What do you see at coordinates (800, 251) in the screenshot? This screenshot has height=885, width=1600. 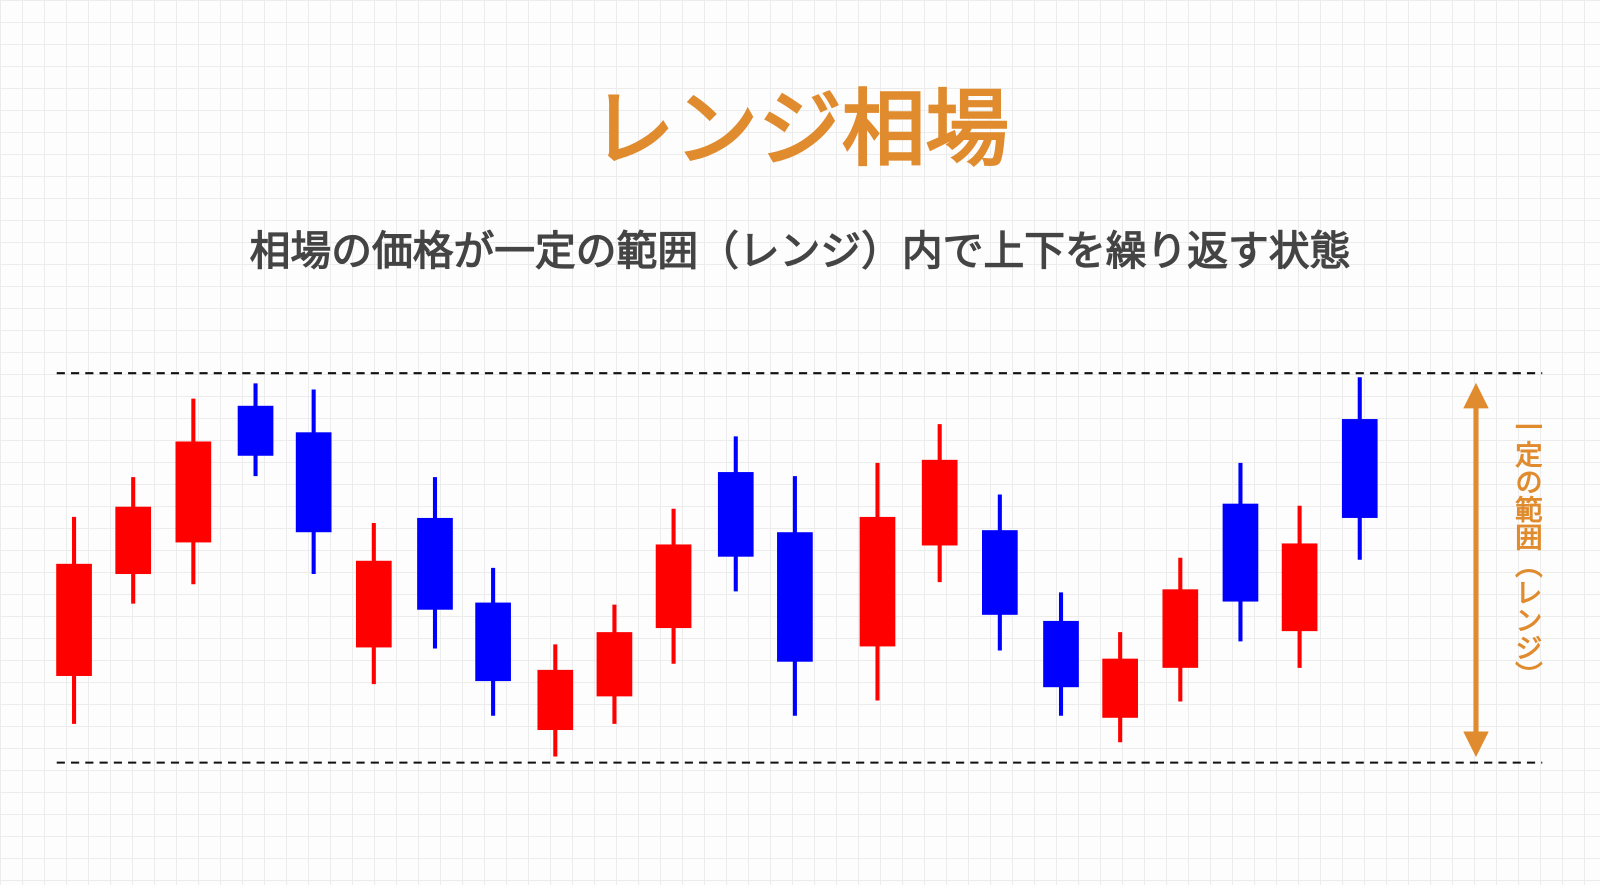 I see `subtitle: 相場の価格が一定の範囲（レンジ）内で上下を繰り返す状態` at bounding box center [800, 251].